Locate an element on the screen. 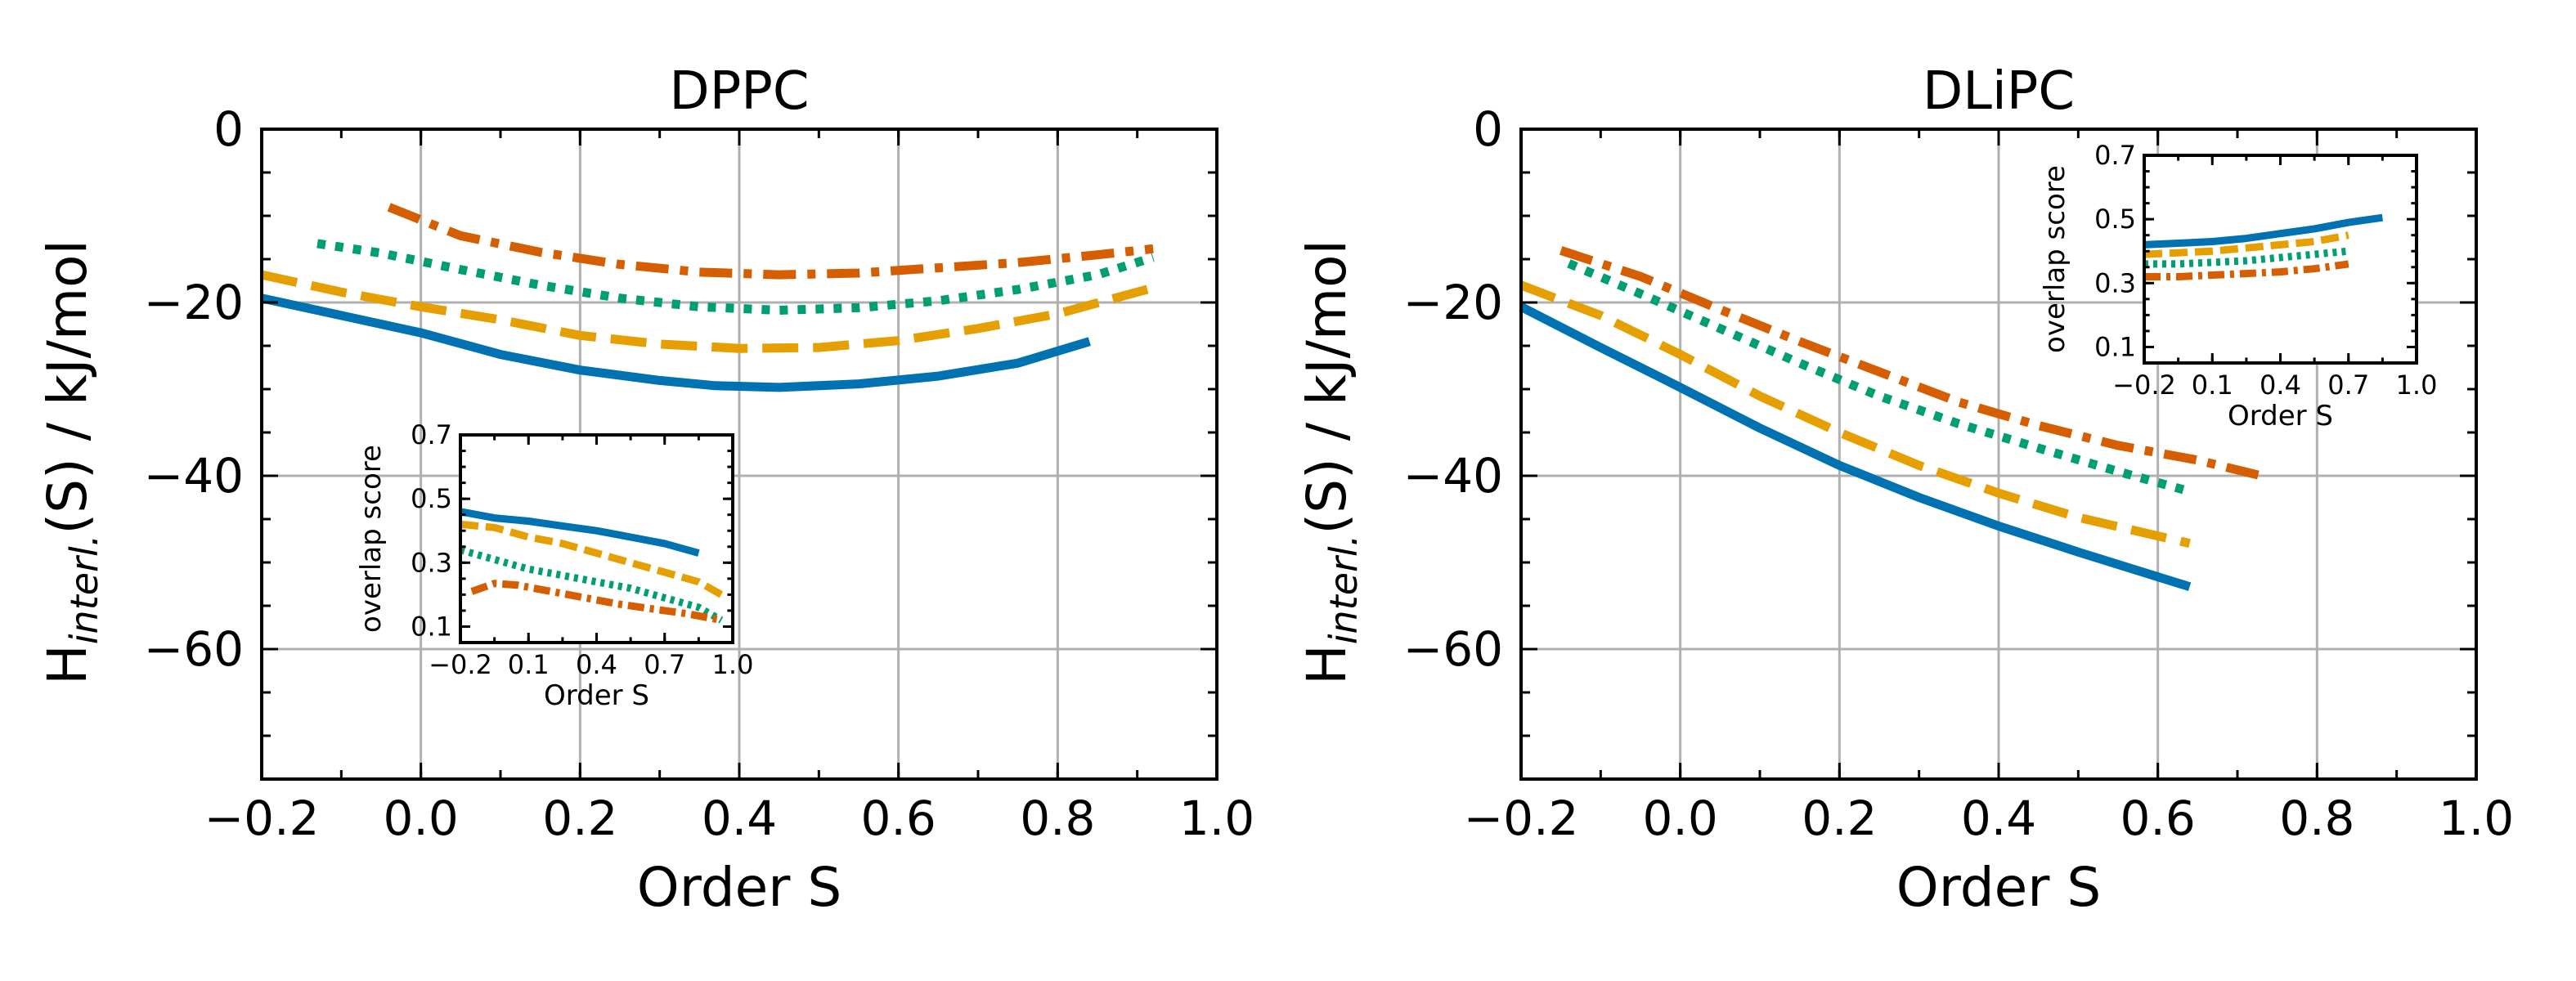 The width and height of the screenshot is (2576, 981). chart-title: DLiPC is located at coordinates (1999, 91).